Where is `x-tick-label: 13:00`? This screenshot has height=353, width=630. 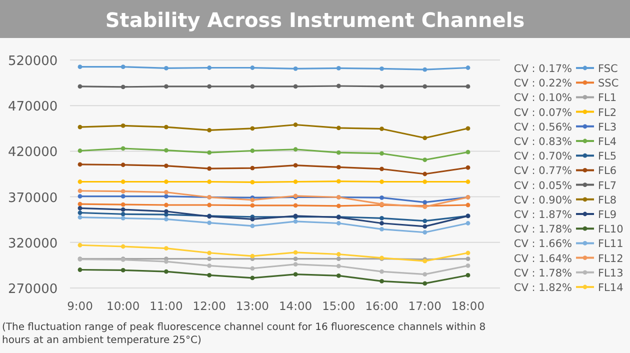
x-tick-label: 13:00 is located at coordinates (253, 306).